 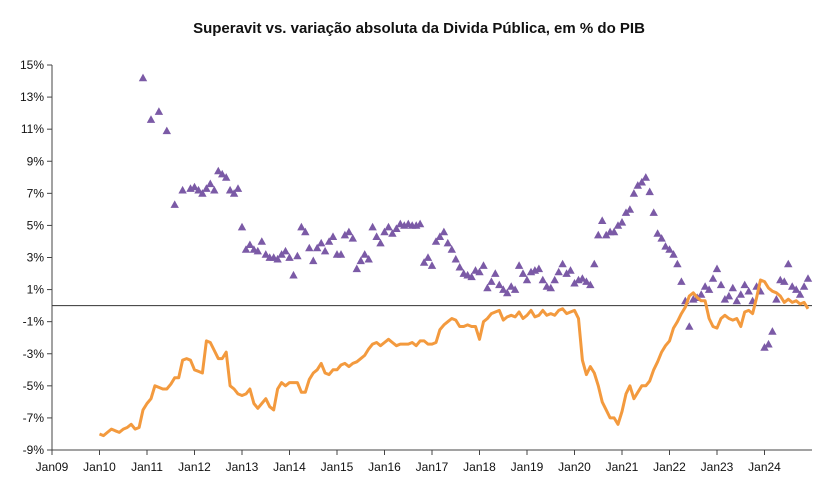 What do you see at coordinates (34, 450) in the screenshot?
I see `y-tick-label: -9%` at bounding box center [34, 450].